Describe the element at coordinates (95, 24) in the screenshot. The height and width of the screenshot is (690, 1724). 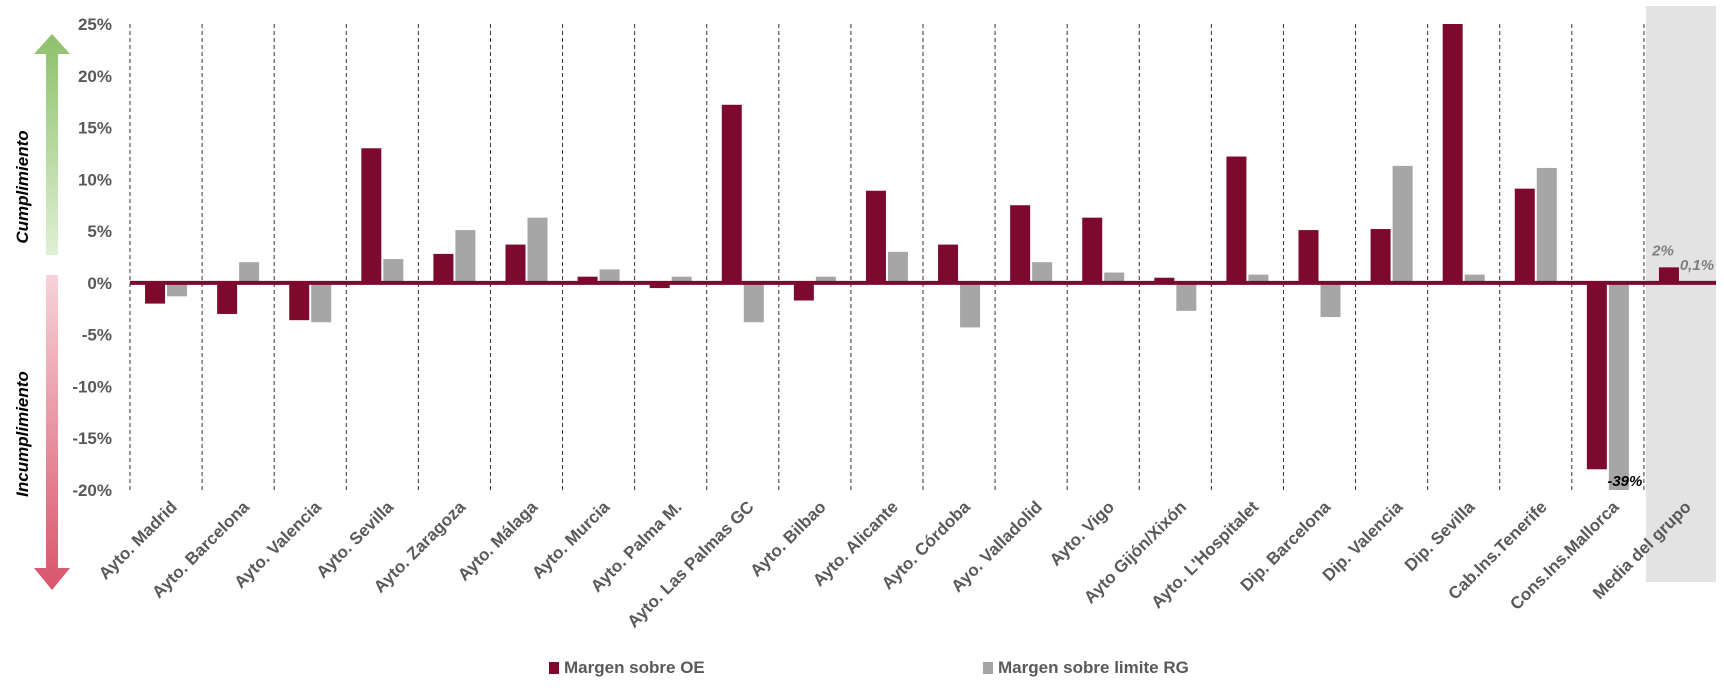
I see `y-tick-label: 25%` at that location.